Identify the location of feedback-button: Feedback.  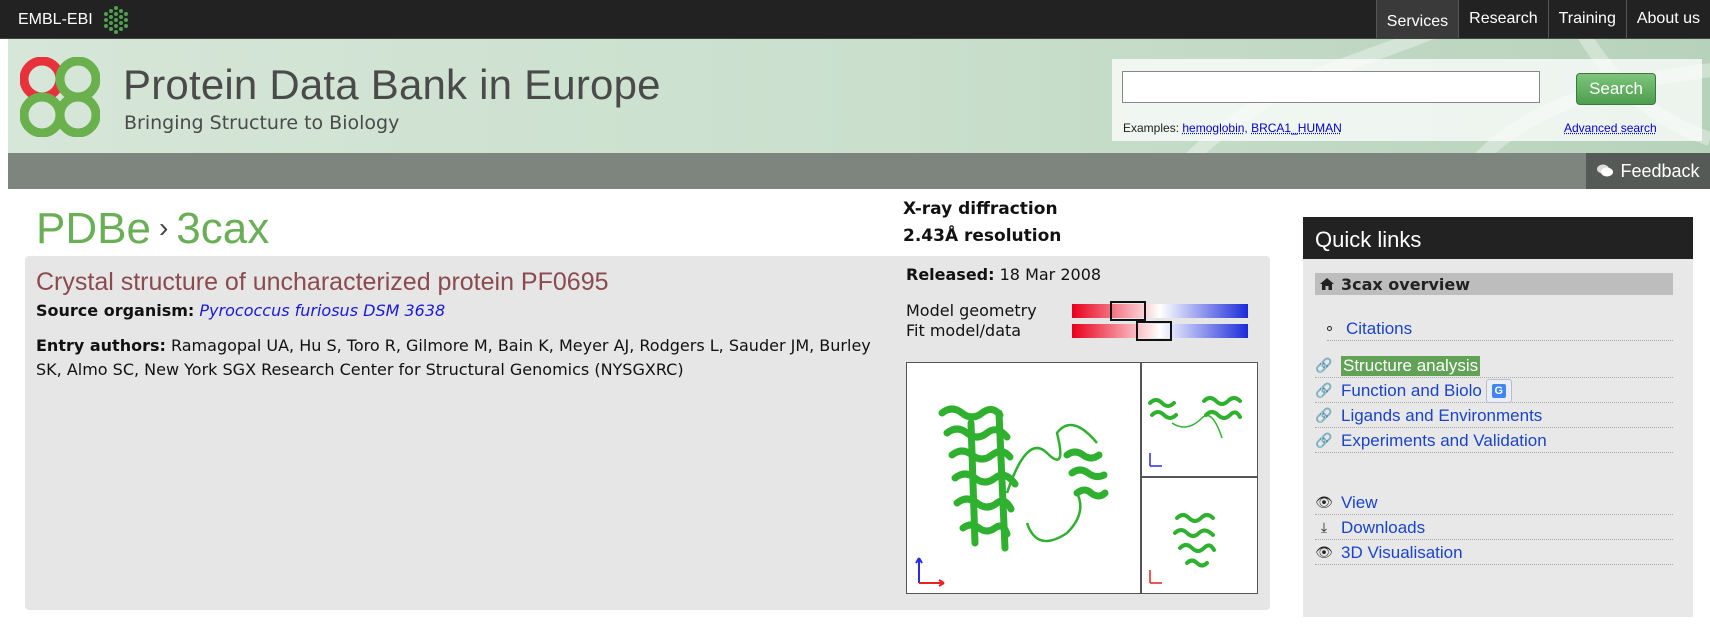
(1648, 171).